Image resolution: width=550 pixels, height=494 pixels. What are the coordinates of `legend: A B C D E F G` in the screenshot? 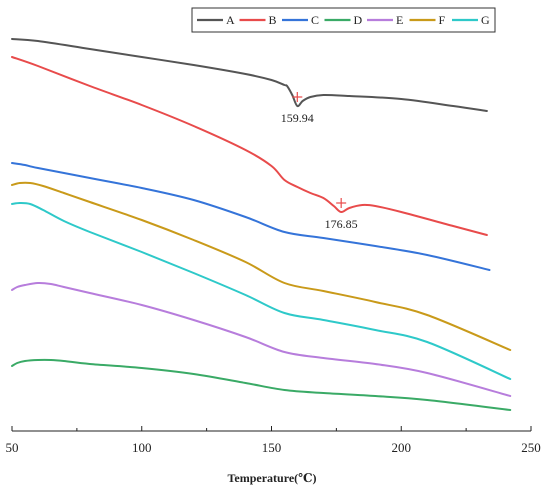 It's located at (343, 20).